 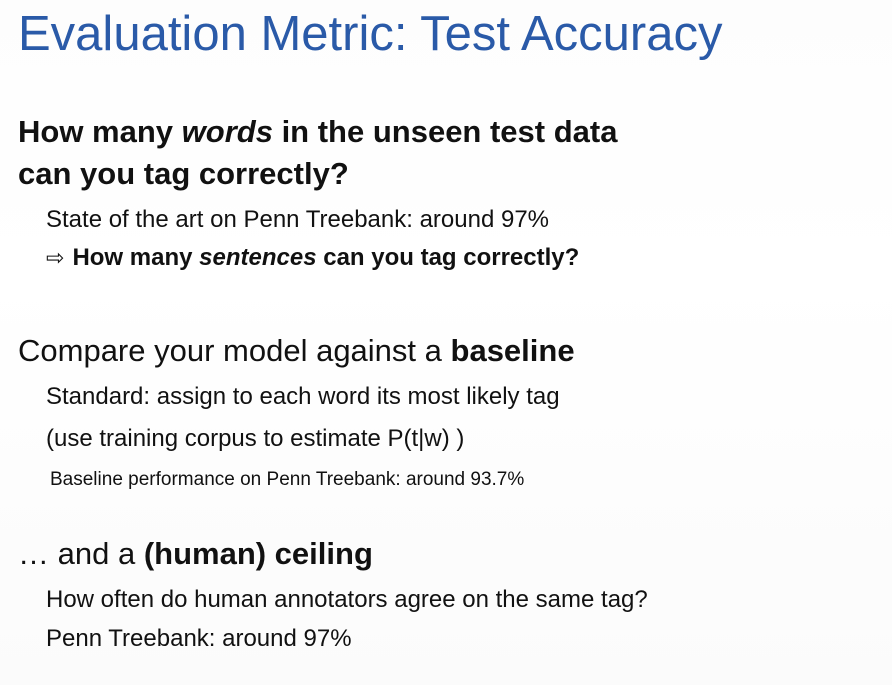 I want to click on question-words-line2: can you tag correctly?, so click(x=183, y=173).